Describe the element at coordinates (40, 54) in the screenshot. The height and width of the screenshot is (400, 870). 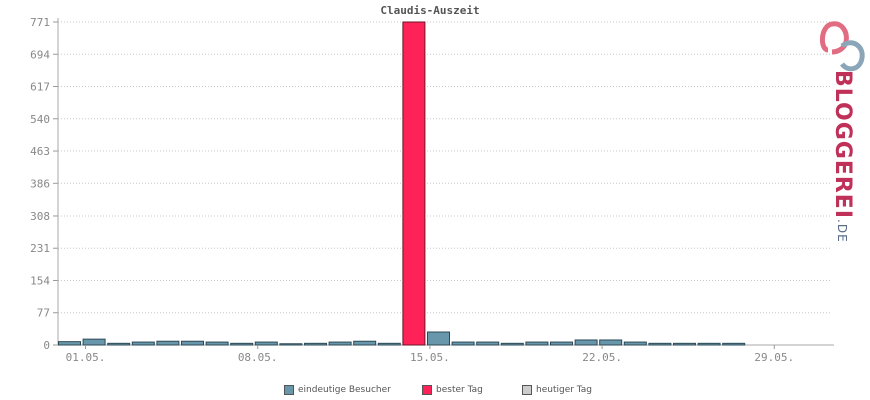
I see `y-tick-label: 694` at that location.